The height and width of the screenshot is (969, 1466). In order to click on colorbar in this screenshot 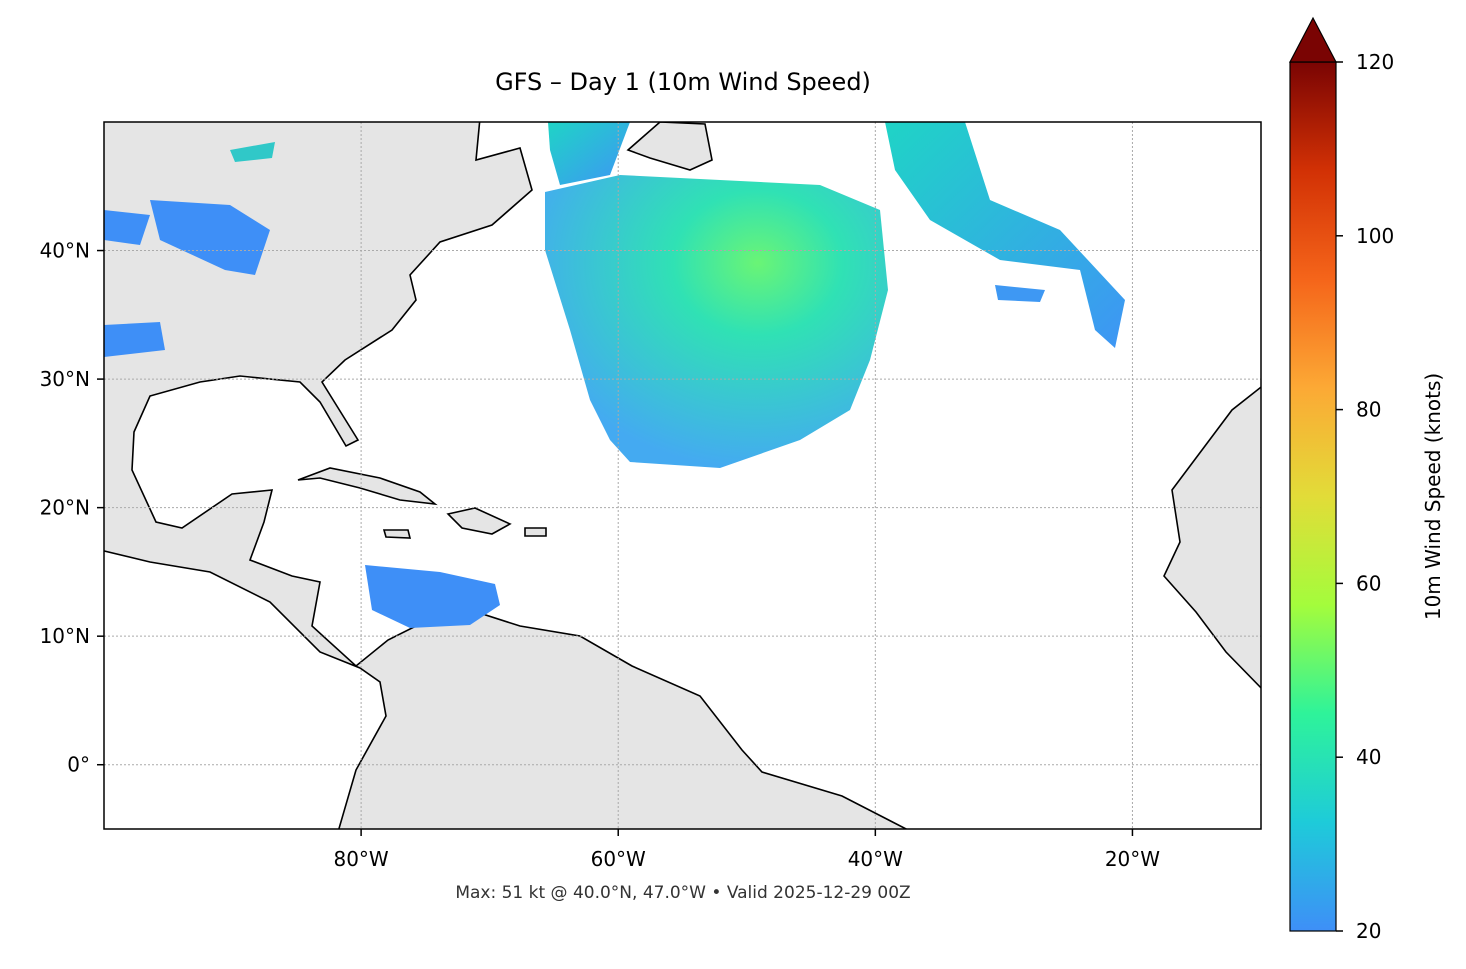, I will do `click(1313, 496)`.